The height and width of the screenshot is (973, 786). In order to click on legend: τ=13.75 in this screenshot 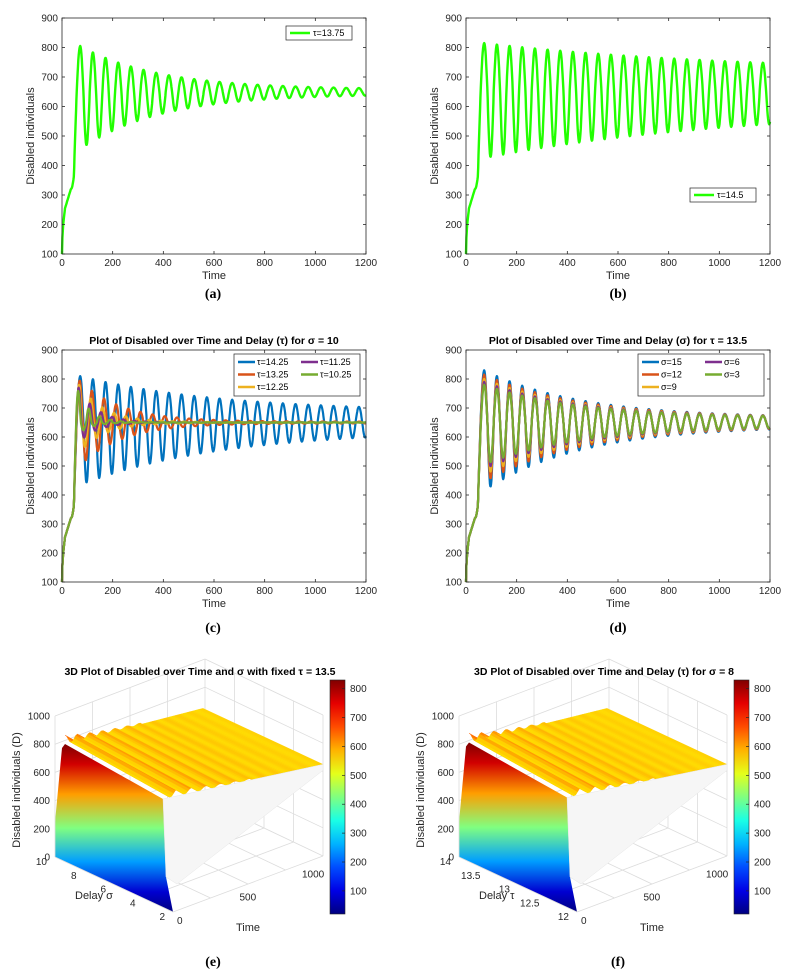, I will do `click(319, 33)`.